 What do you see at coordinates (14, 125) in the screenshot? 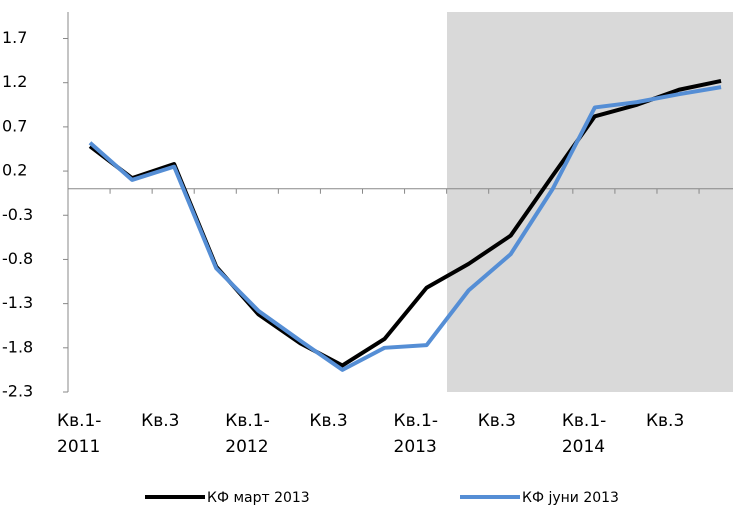
I see `y-tick-label: 0.7` at bounding box center [14, 125].